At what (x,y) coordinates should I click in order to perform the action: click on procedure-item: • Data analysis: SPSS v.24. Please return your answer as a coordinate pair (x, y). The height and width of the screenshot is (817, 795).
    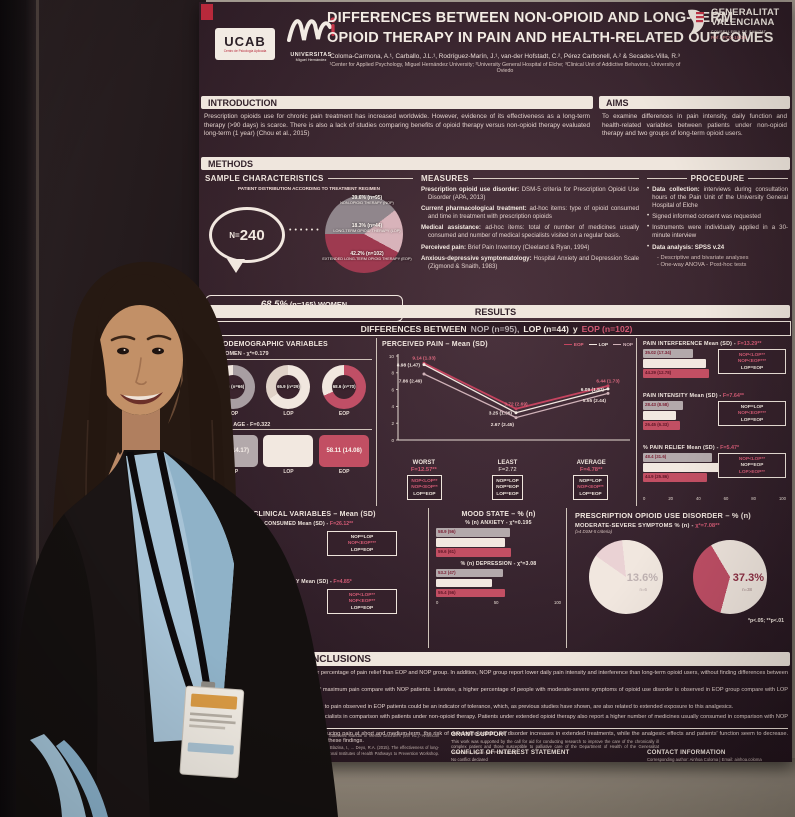
    Looking at the image, I should click on (717, 248).